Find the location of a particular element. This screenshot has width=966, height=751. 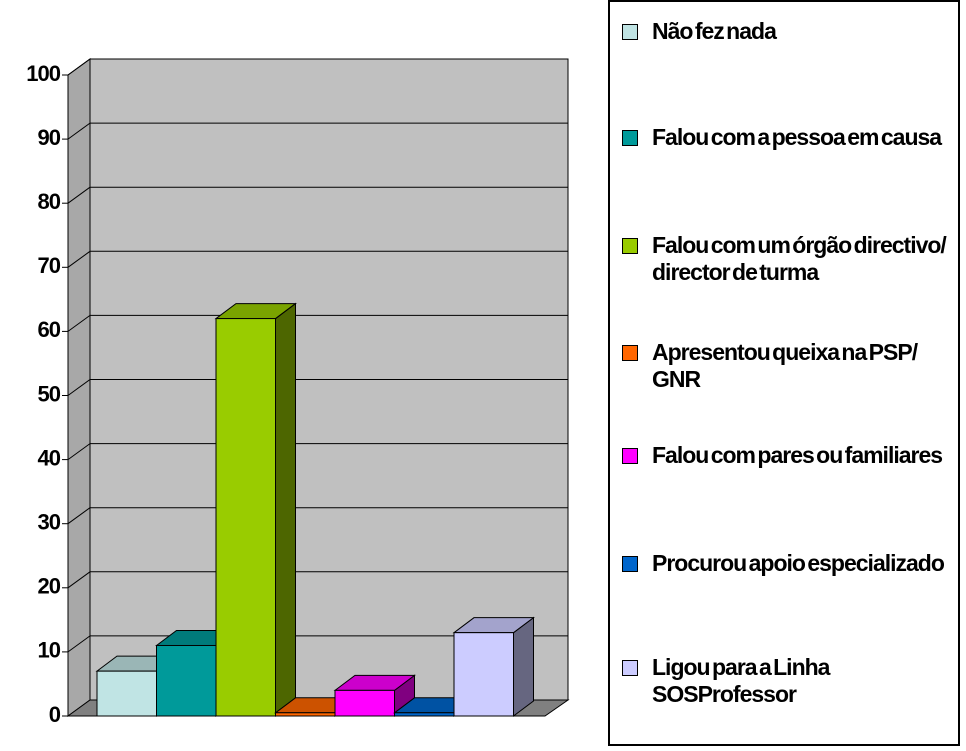

y-tick-label: 10 is located at coordinates (49, 650).